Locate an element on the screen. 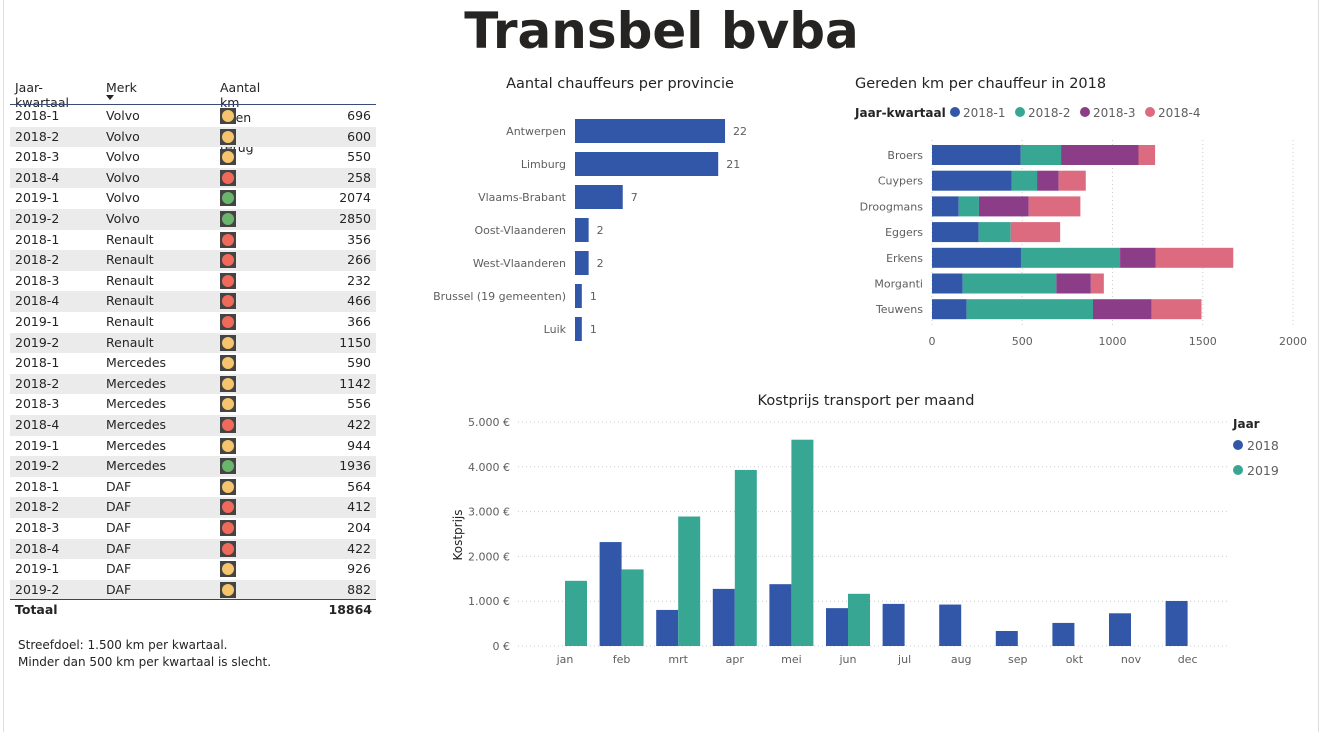 Image resolution: width=1323 pixels, height=732 pixels. table-row: 2019-2 Renault 1150 is located at coordinates (193, 343).